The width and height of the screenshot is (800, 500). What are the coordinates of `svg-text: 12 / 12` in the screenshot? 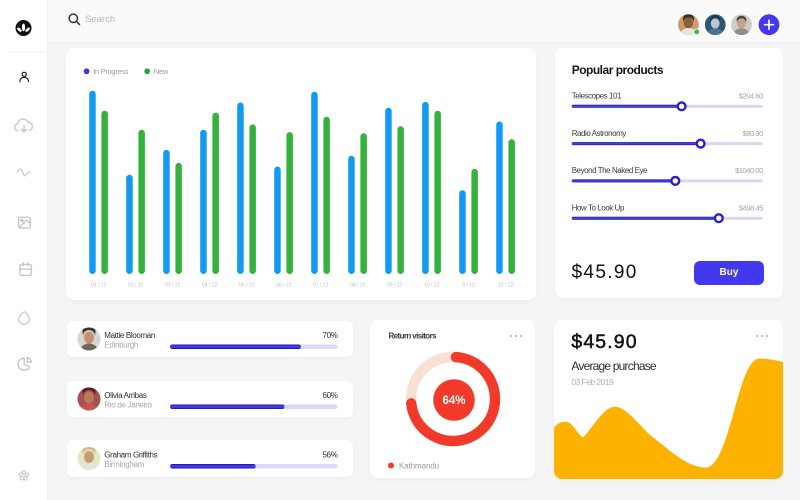 It's located at (506, 286).